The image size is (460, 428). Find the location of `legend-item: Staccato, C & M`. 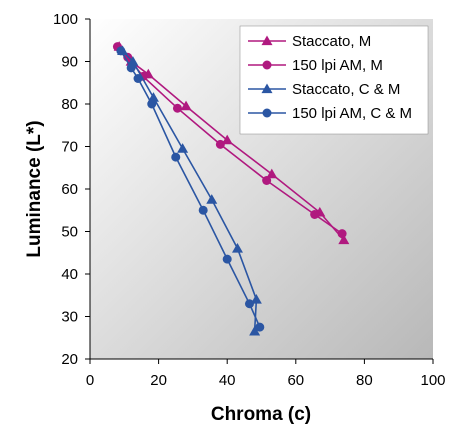

legend-item: Staccato, C & M is located at coordinates (324, 89).